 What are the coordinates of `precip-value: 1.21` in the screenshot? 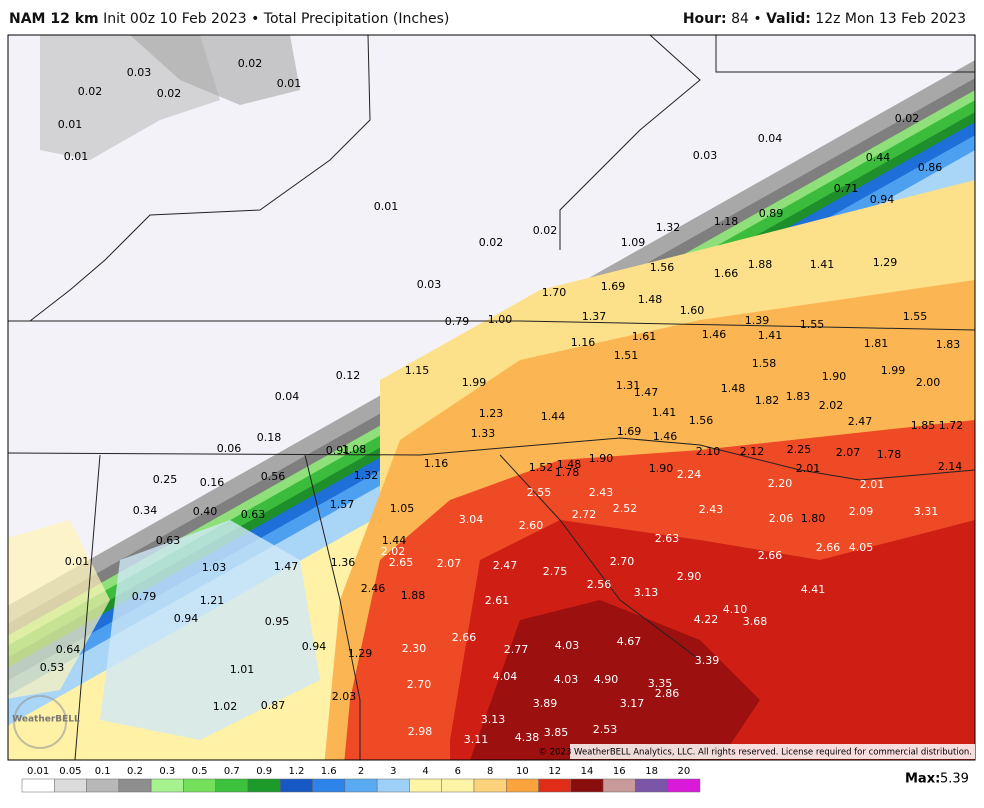 It's located at (212, 600).